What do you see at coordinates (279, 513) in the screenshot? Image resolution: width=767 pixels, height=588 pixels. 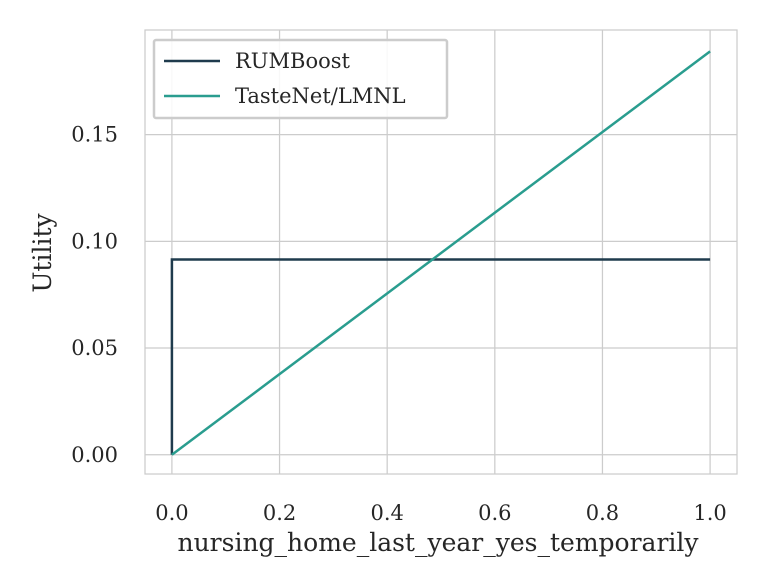 I see `x-tick-label: 0.2` at bounding box center [279, 513].